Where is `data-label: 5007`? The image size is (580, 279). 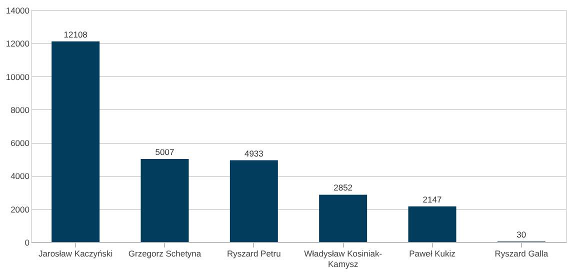
data-label: 5007 is located at coordinates (164, 152).